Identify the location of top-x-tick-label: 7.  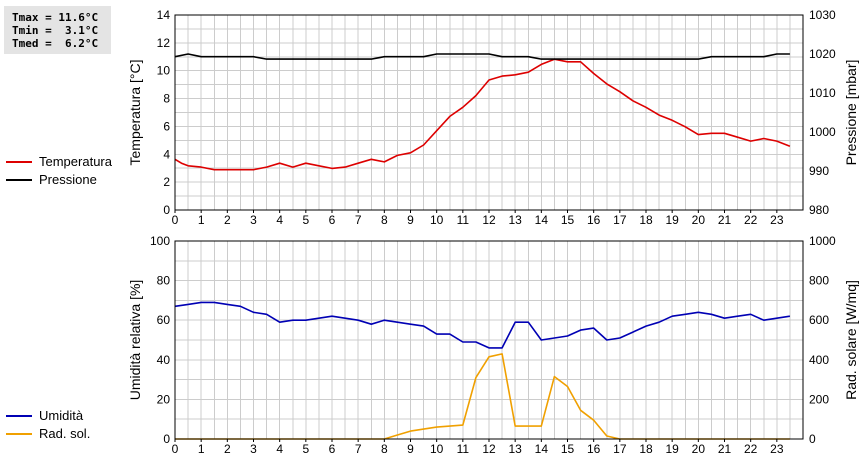
(358, 220).